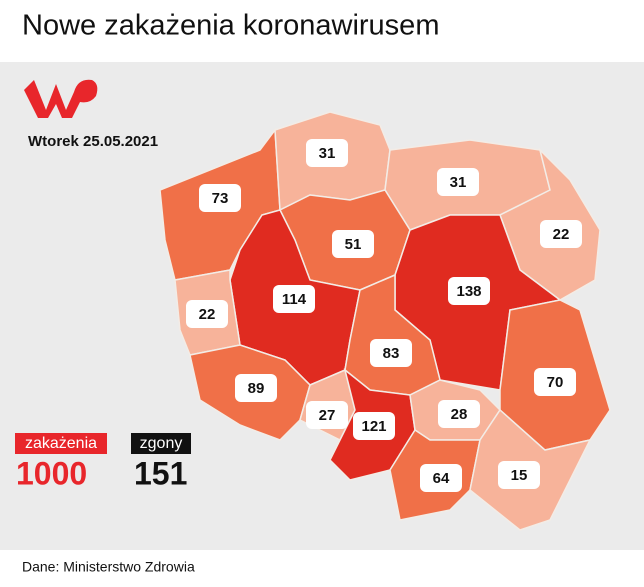 This screenshot has width=644, height=587. What do you see at coordinates (230, 26) in the screenshot?
I see `title: Nowe zakażenia koronawirusem` at bounding box center [230, 26].